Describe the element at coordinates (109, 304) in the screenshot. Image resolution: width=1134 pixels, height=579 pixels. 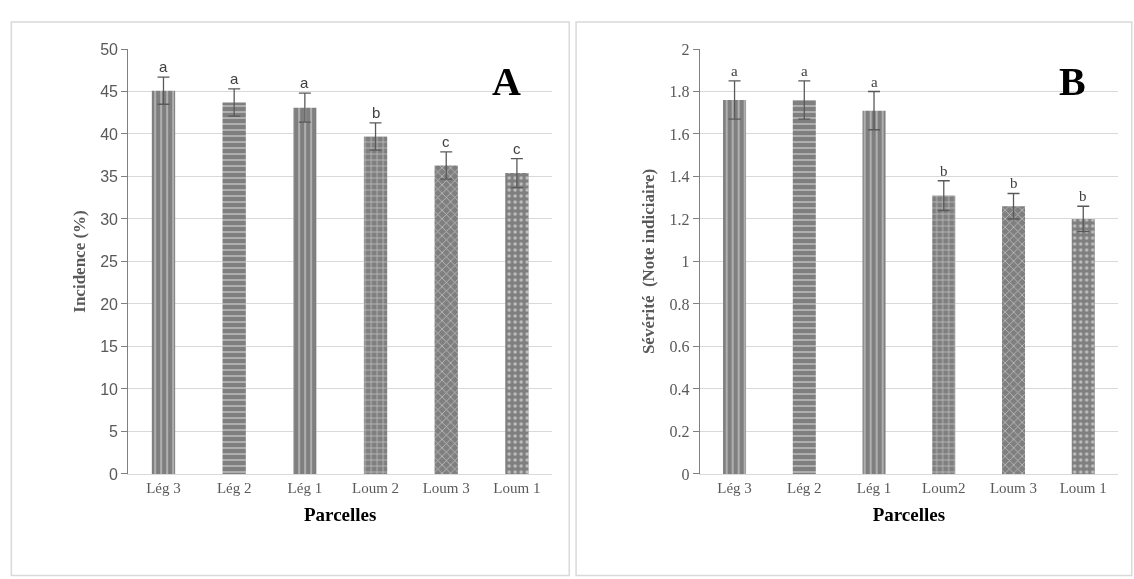
I see `y-tick-label: 20` at that location.